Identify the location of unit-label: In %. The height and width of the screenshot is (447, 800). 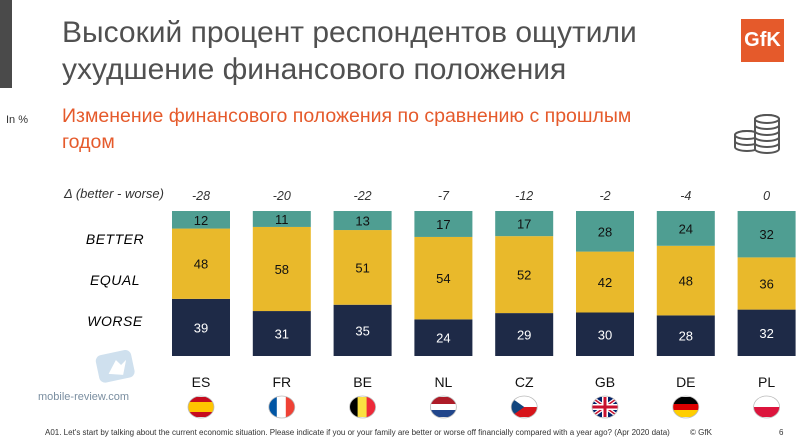
(17, 120).